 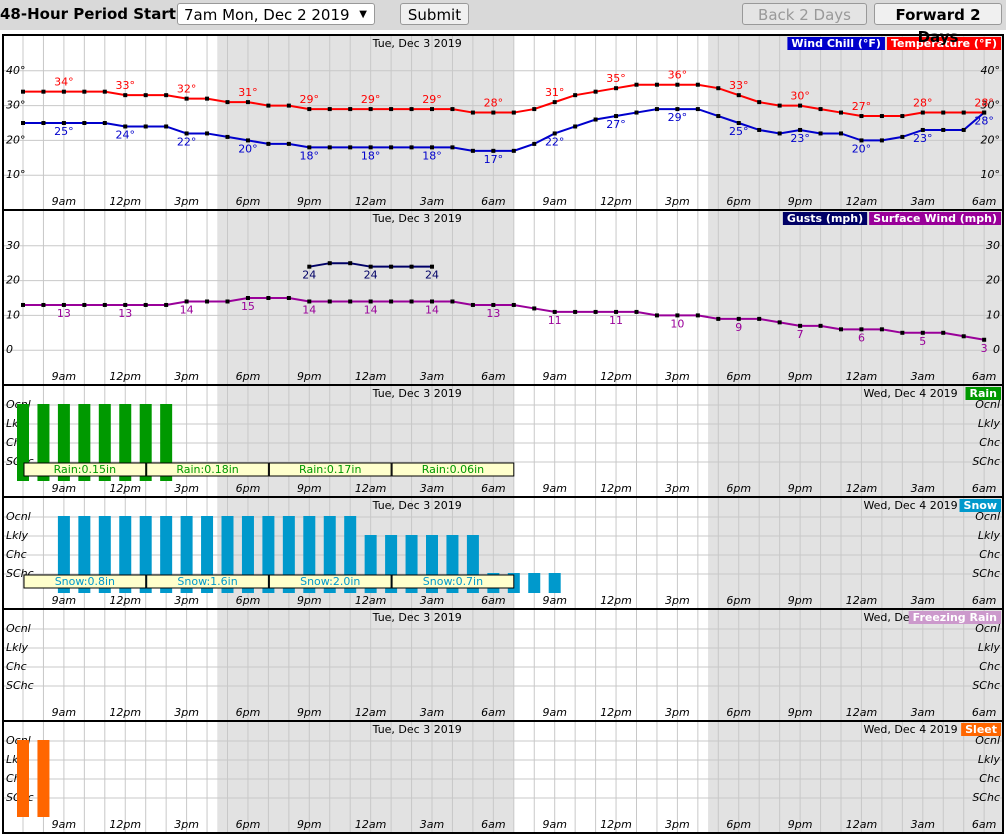 What do you see at coordinates (984, 348) in the screenshot?
I see `data-label: 3` at bounding box center [984, 348].